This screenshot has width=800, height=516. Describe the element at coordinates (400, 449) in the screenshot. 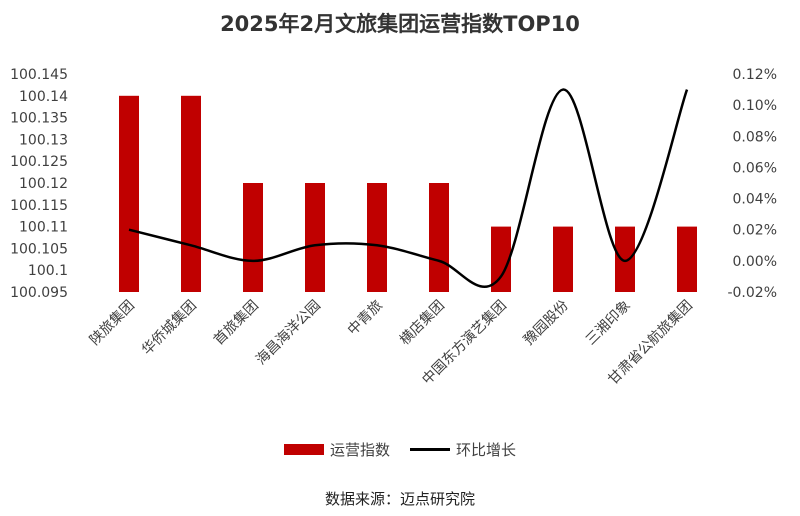

I see `legend: 运营指数 环比增长` at that location.